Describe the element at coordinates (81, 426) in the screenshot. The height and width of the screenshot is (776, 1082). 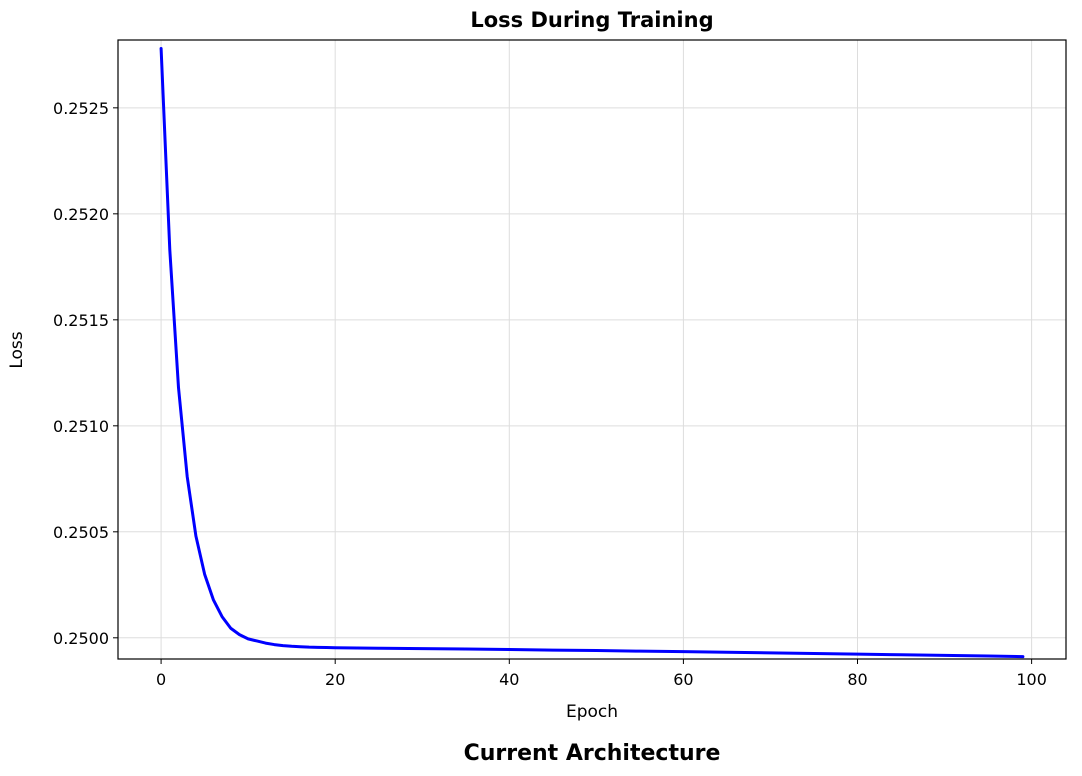
I see `y-tick-label: 0.2510` at that location.